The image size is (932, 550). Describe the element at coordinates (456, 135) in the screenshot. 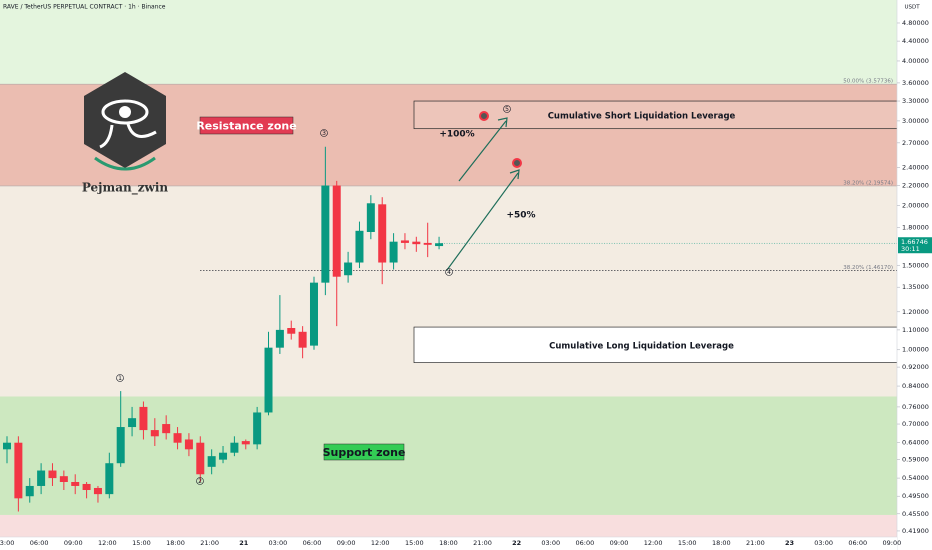

I see `annotation: +100%` at that location.